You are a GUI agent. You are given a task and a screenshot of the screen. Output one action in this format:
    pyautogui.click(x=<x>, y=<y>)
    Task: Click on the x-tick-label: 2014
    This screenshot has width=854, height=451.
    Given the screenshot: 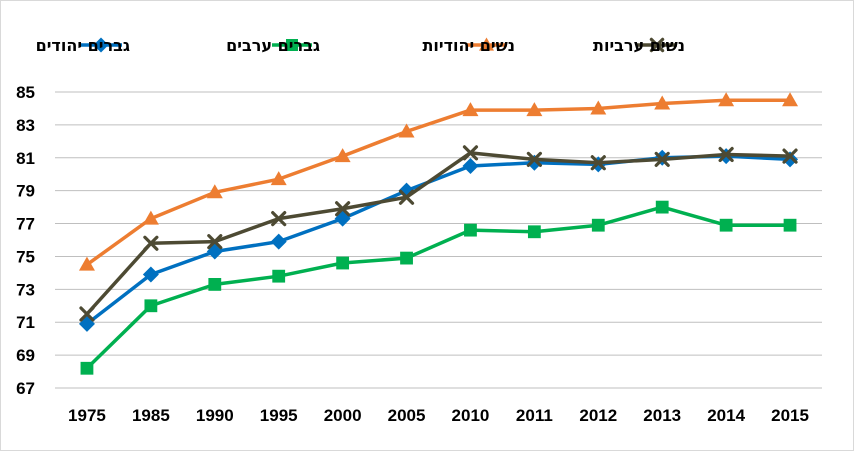 What is the action you would take?
    pyautogui.click(x=726, y=415)
    